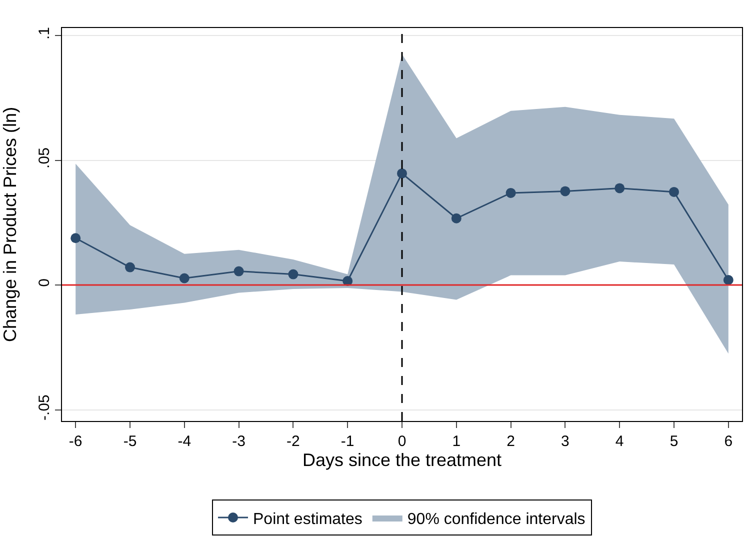 This screenshot has width=752, height=551. What do you see at coordinates (510, 441) in the screenshot?
I see `x-tick-label: 2` at bounding box center [510, 441].